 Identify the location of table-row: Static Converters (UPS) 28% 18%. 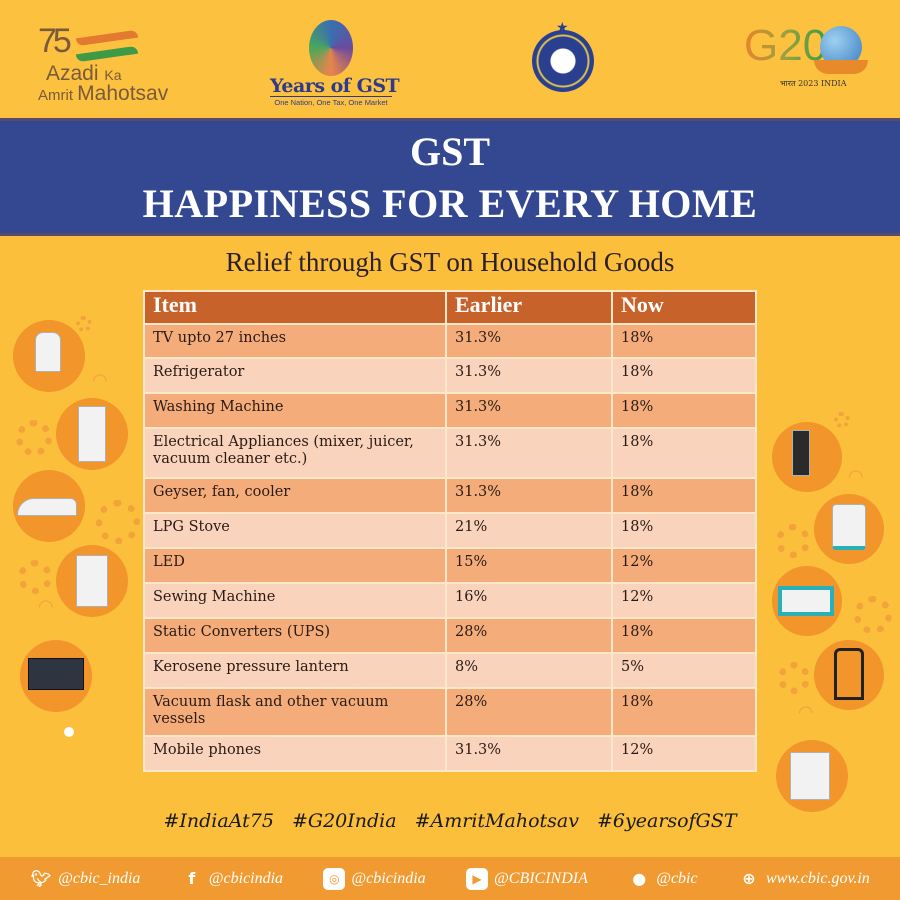
(450, 635).